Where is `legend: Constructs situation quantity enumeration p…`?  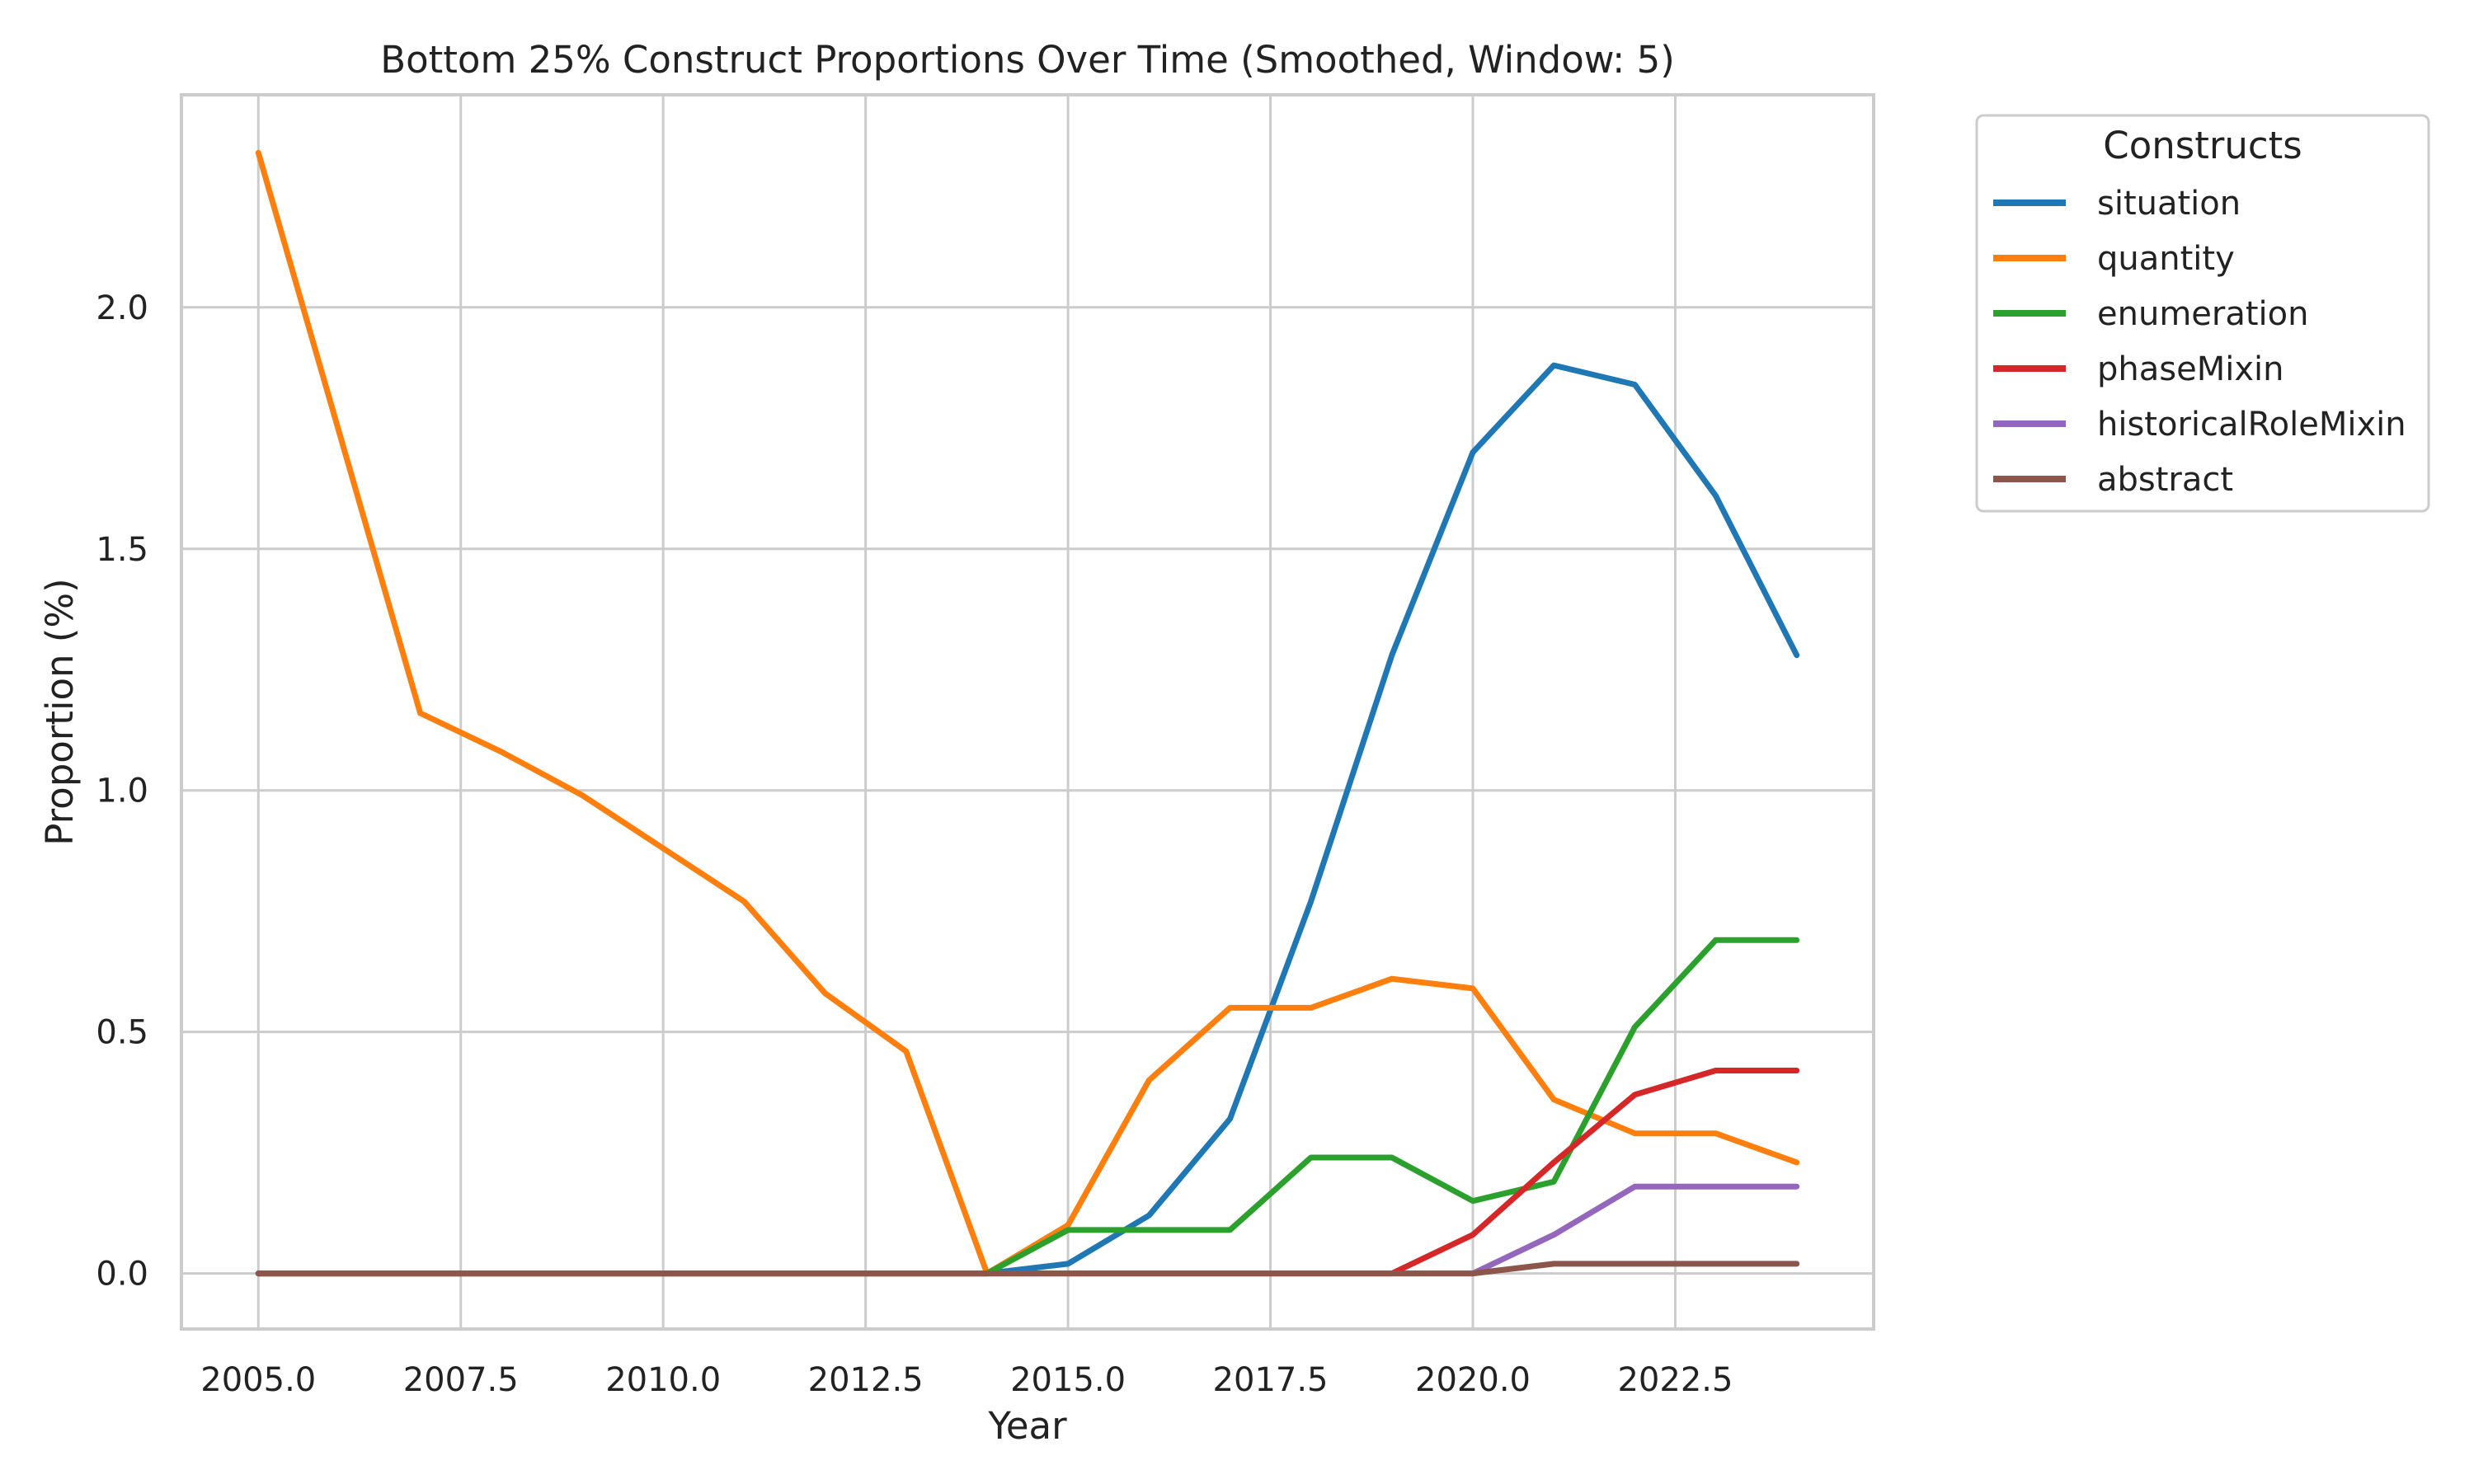 legend: Constructs situation quantity enumeration p… is located at coordinates (2202, 313).